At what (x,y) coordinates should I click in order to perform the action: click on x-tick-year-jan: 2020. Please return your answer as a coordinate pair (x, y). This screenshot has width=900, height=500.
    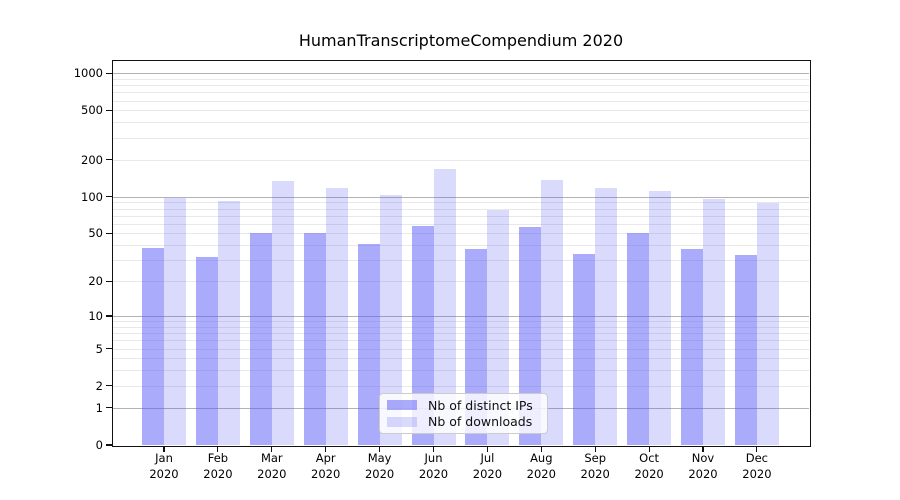
    Looking at the image, I should click on (164, 473).